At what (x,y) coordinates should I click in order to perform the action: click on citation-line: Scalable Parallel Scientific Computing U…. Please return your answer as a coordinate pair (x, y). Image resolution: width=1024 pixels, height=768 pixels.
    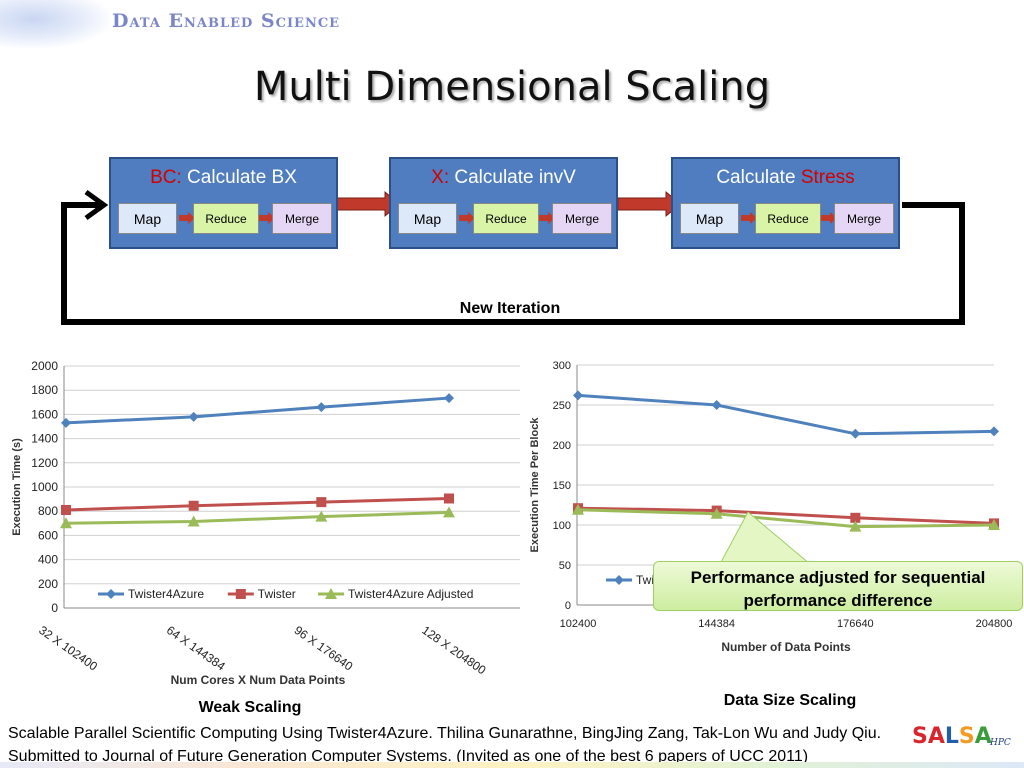
    Looking at the image, I should click on (445, 733).